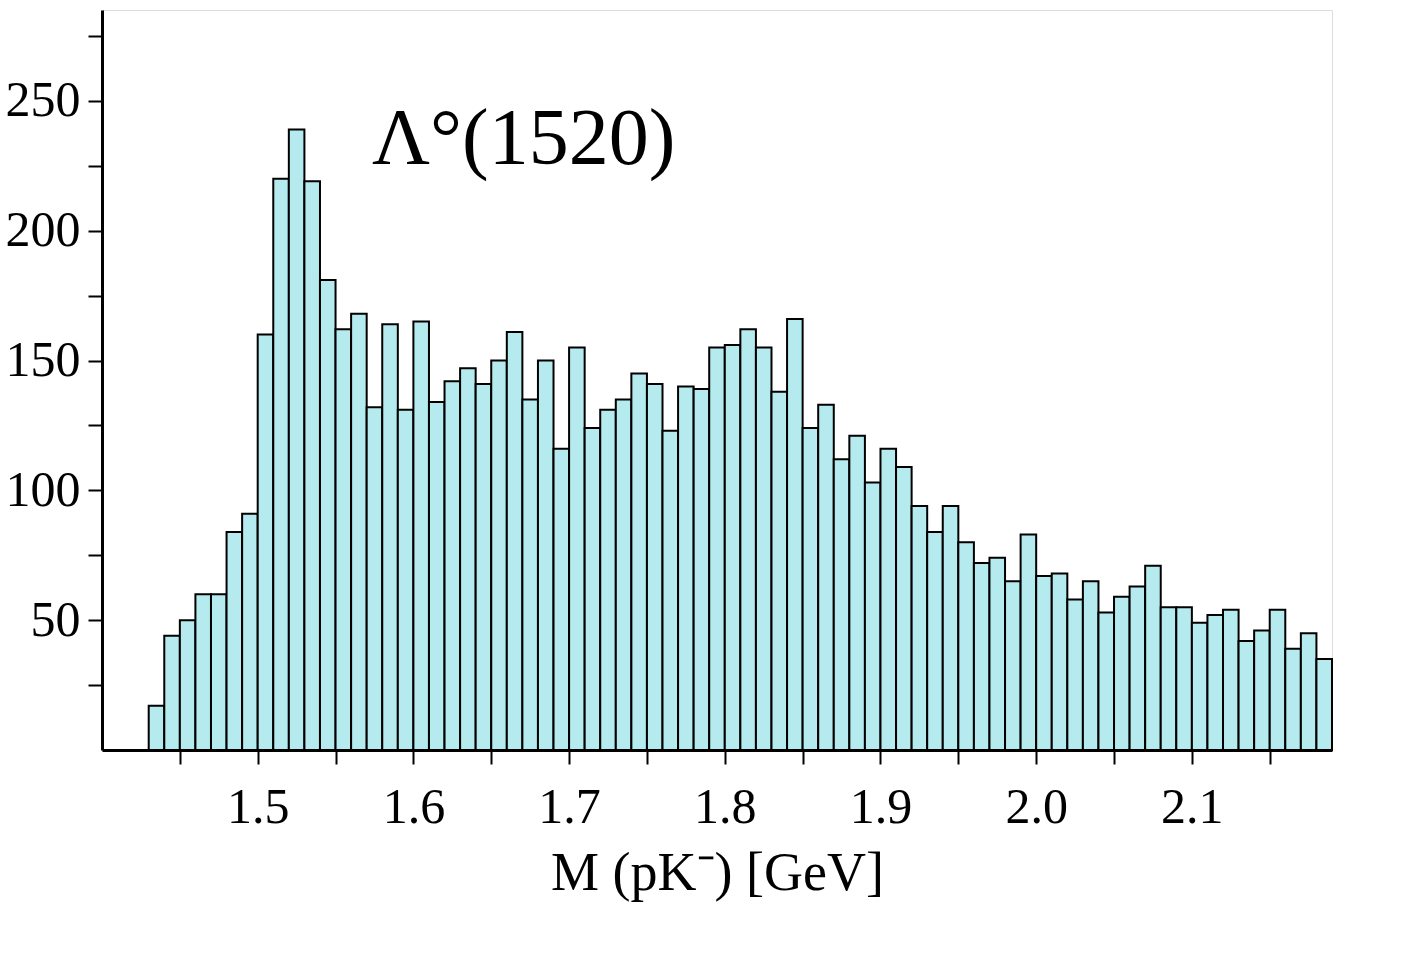 This screenshot has height=977, width=1420. I want to click on x-tick-label: 2.0, so click(1036, 805).